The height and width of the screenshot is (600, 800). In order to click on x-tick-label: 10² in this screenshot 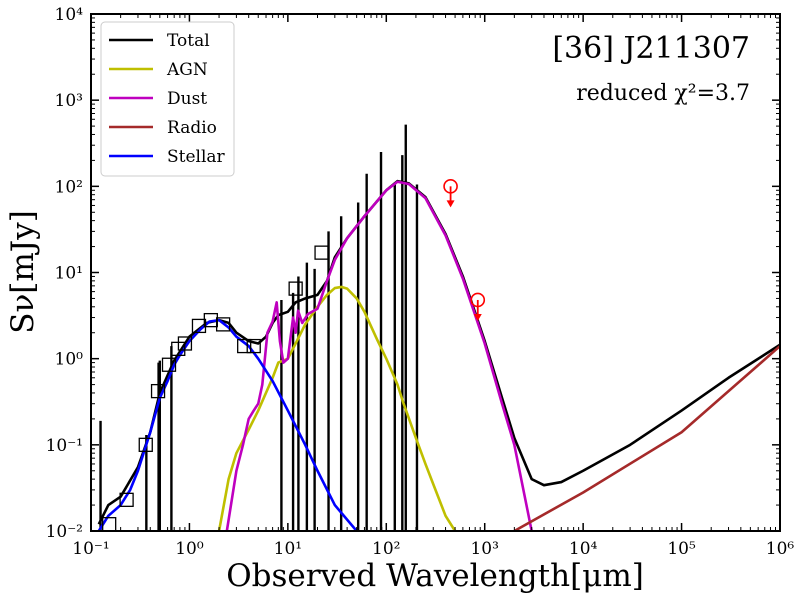, I will do `click(386, 549)`.